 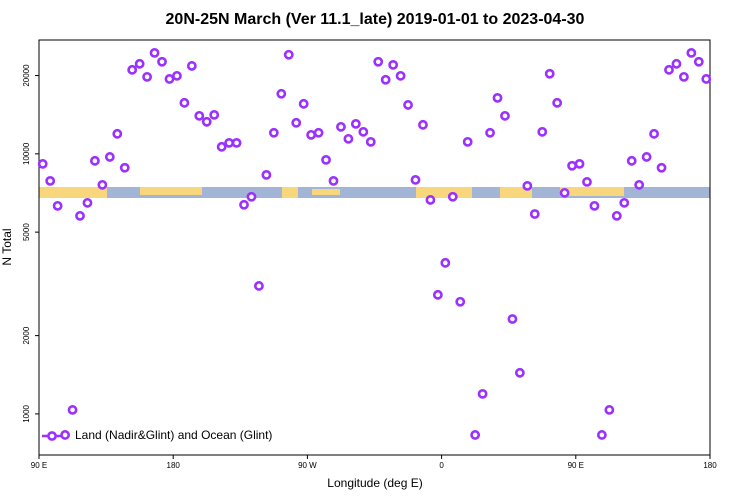 What do you see at coordinates (52, 436) in the screenshot?
I see `legend-marker` at bounding box center [52, 436].